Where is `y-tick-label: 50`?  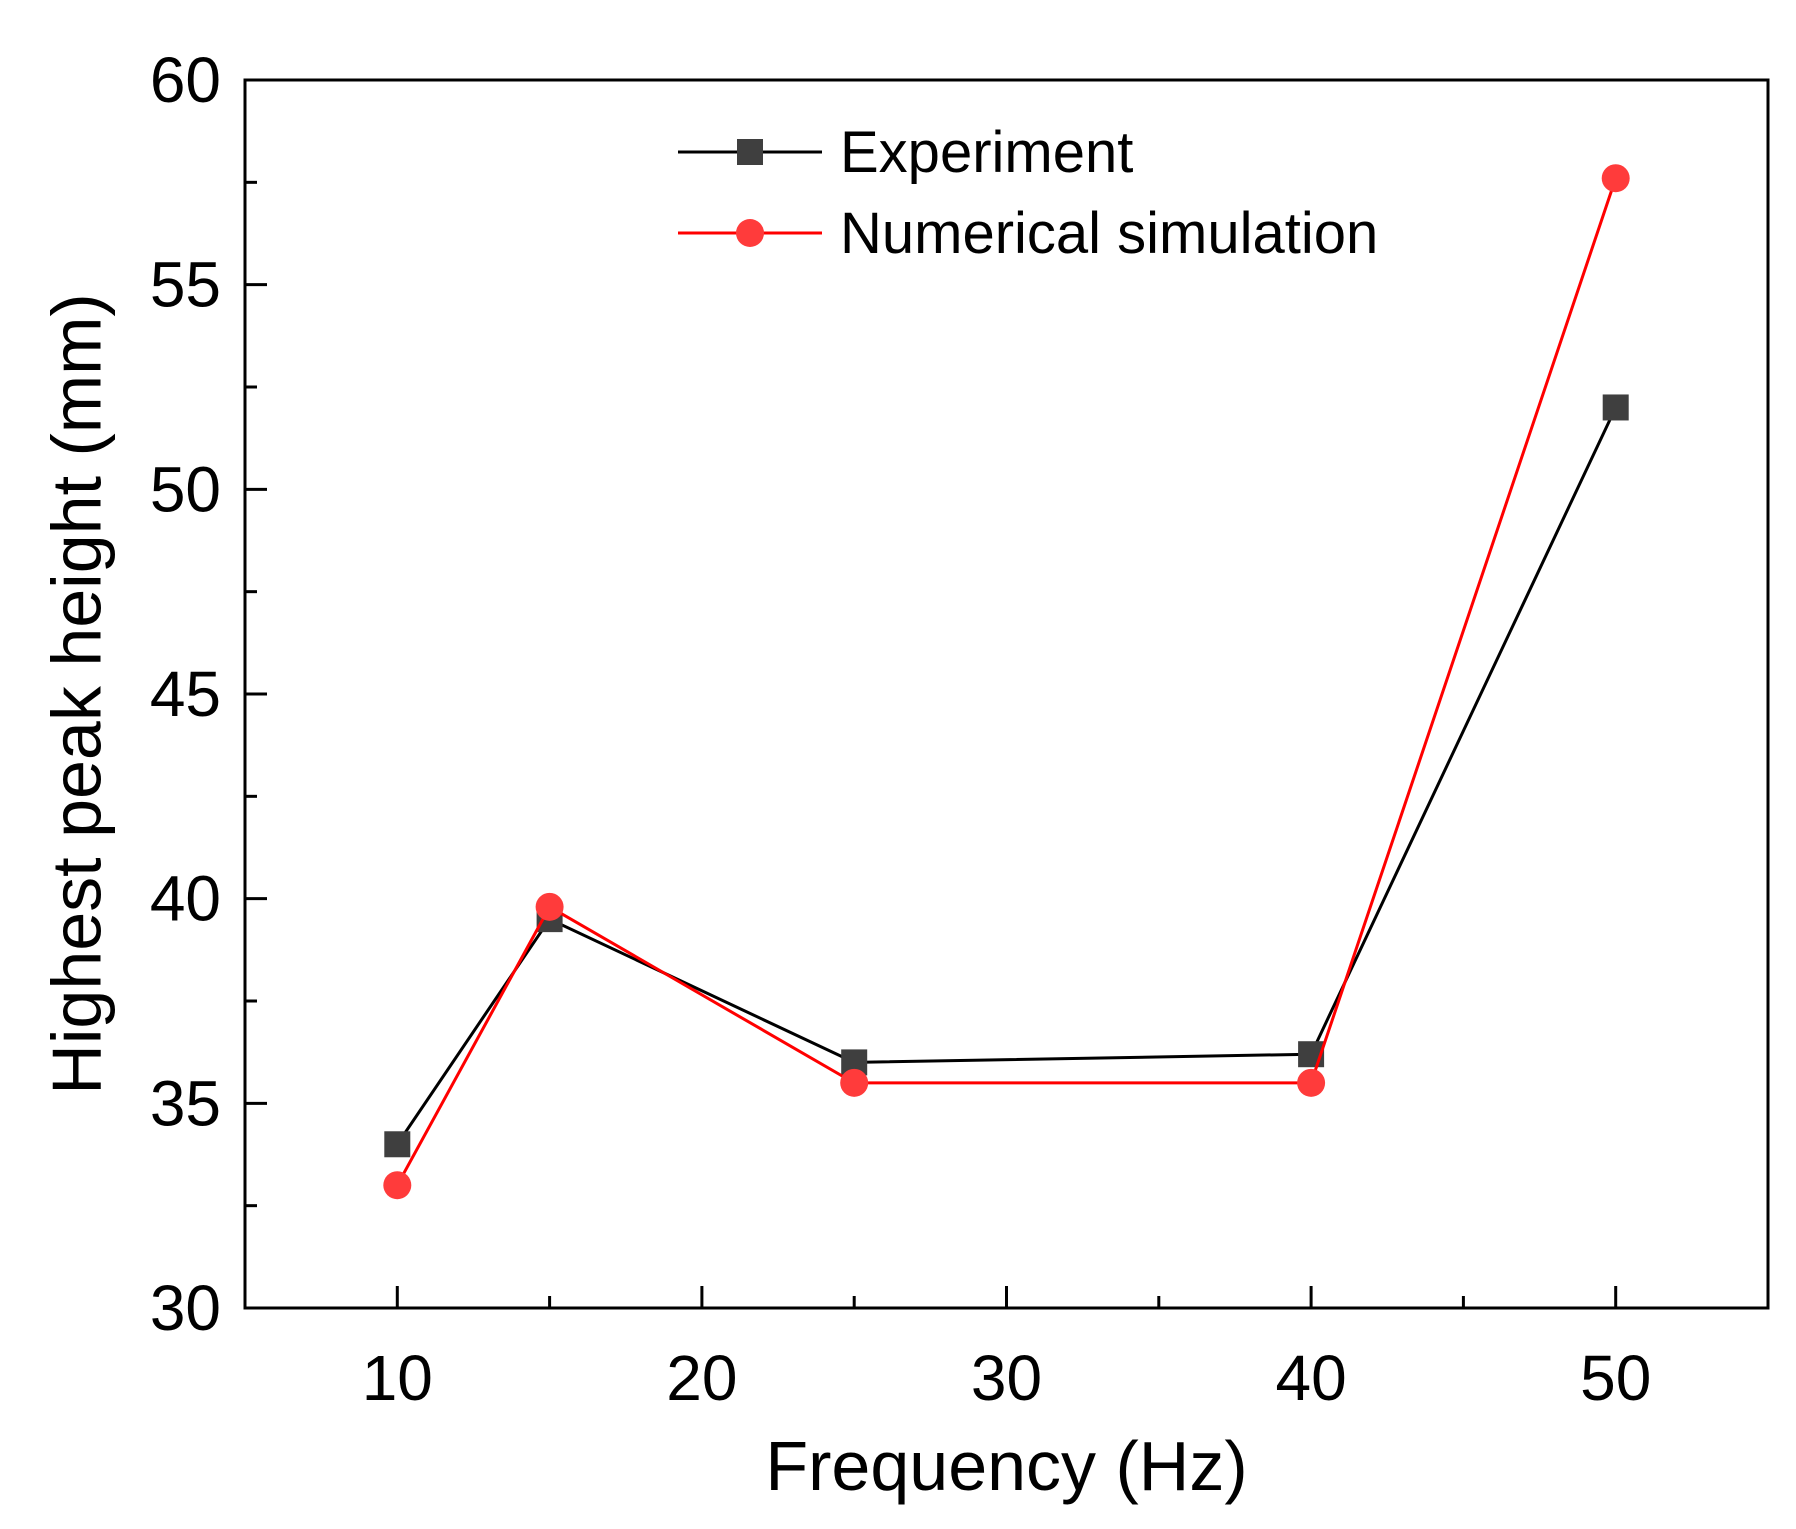 y-tick-label: 50 is located at coordinates (185, 489).